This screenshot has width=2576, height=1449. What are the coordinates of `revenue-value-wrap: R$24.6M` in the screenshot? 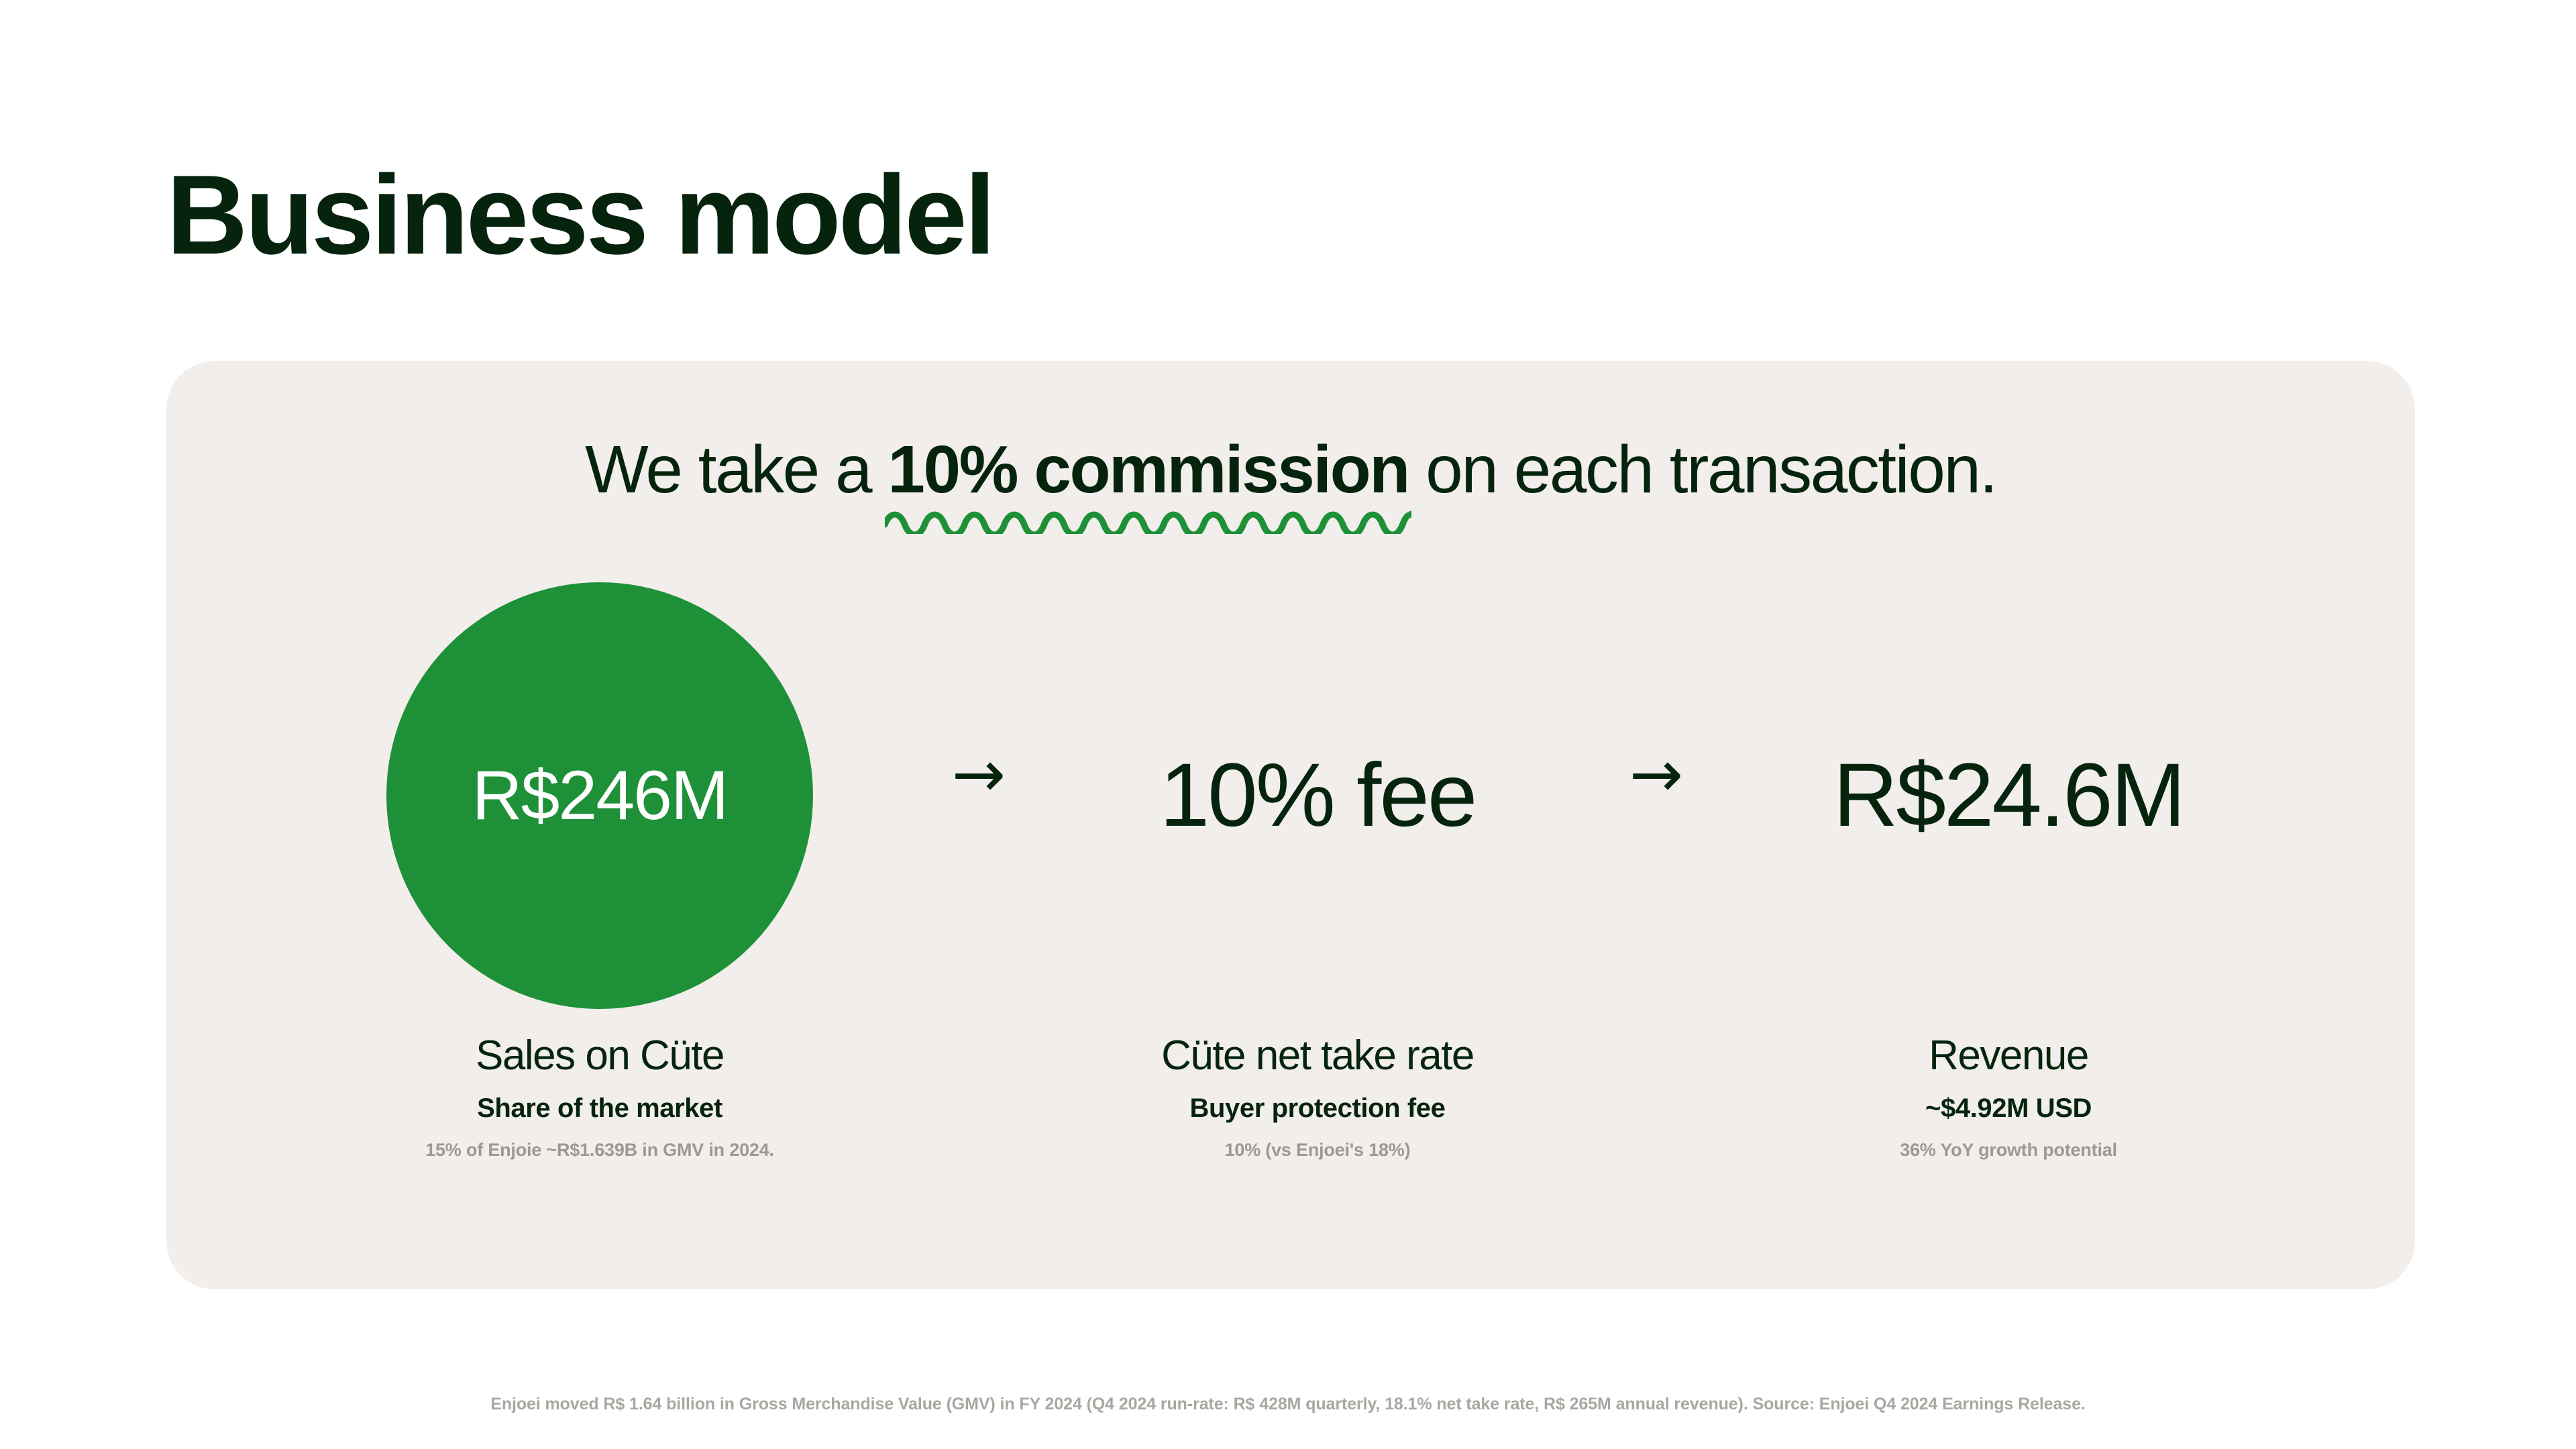 It's located at (2009, 795).